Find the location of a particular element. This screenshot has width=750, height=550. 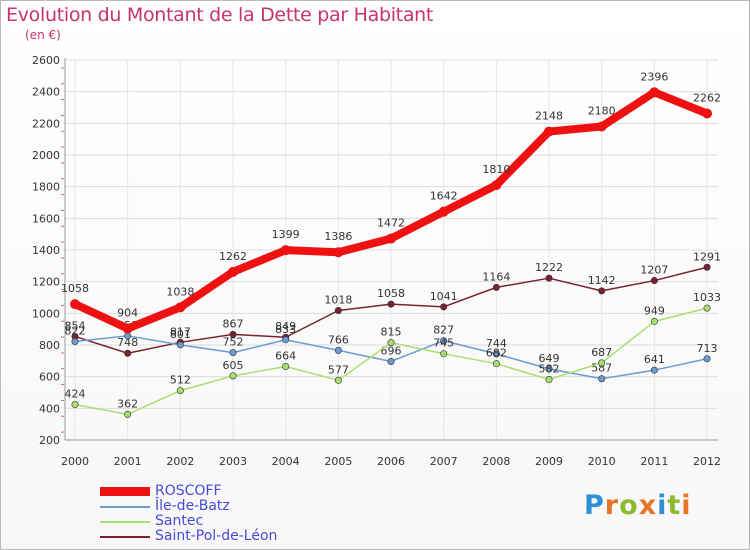

data-label: 1207 is located at coordinates (654, 270).